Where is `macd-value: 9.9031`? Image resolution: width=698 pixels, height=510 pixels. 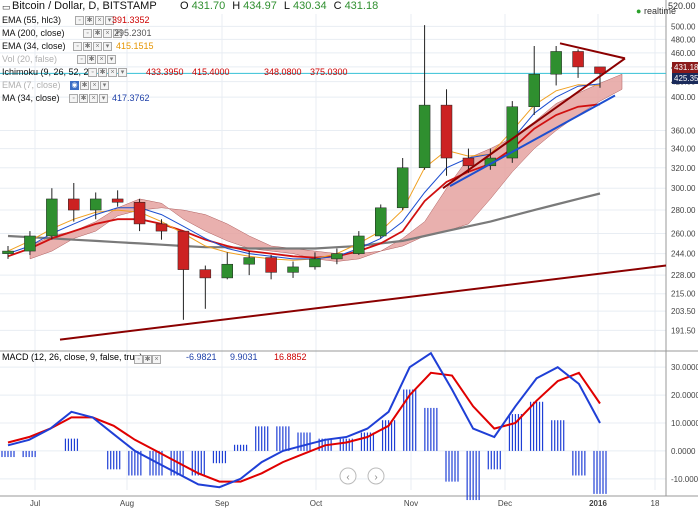
macd-value: 9.9031 is located at coordinates (244, 357).